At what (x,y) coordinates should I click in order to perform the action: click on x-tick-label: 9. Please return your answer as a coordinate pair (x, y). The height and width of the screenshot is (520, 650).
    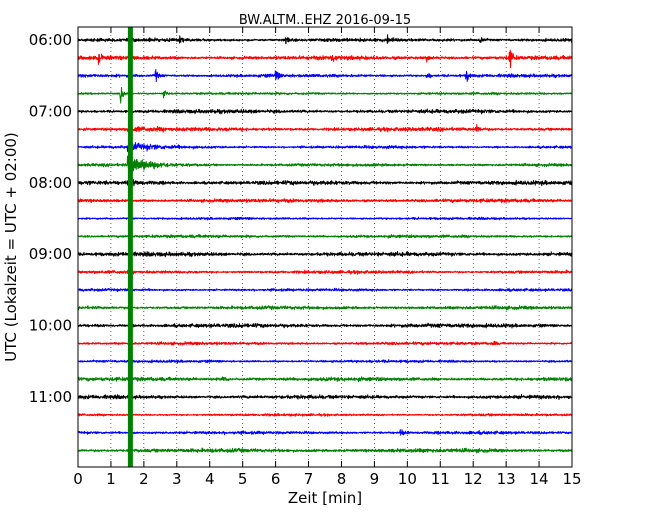
    Looking at the image, I should click on (375, 479).